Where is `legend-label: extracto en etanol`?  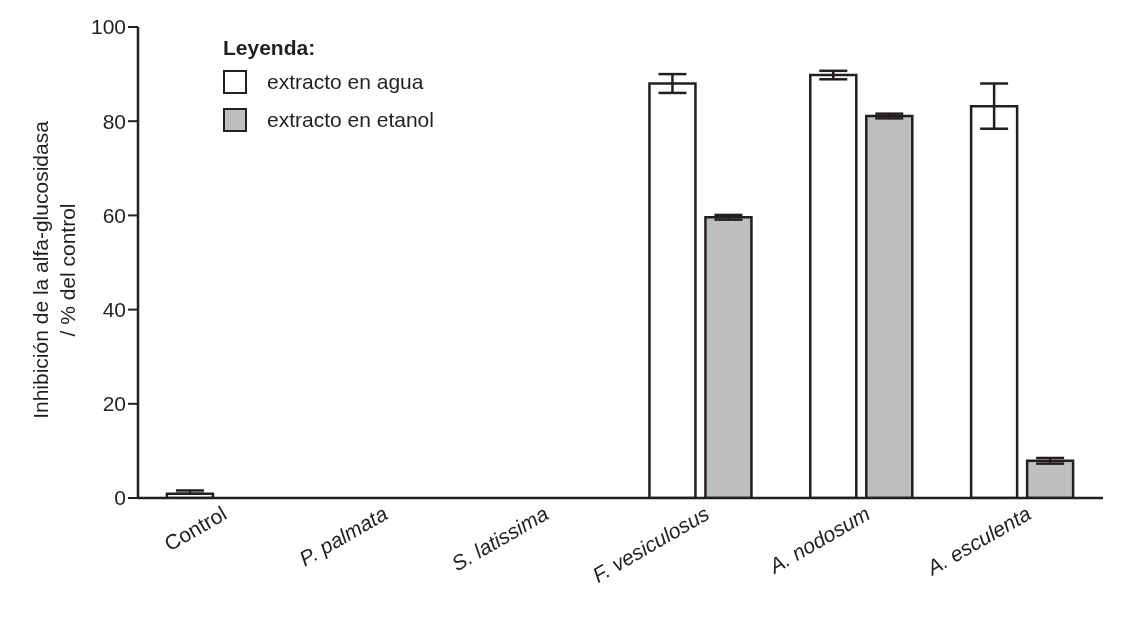
legend-label: extracto en etanol is located at coordinates (350, 120).